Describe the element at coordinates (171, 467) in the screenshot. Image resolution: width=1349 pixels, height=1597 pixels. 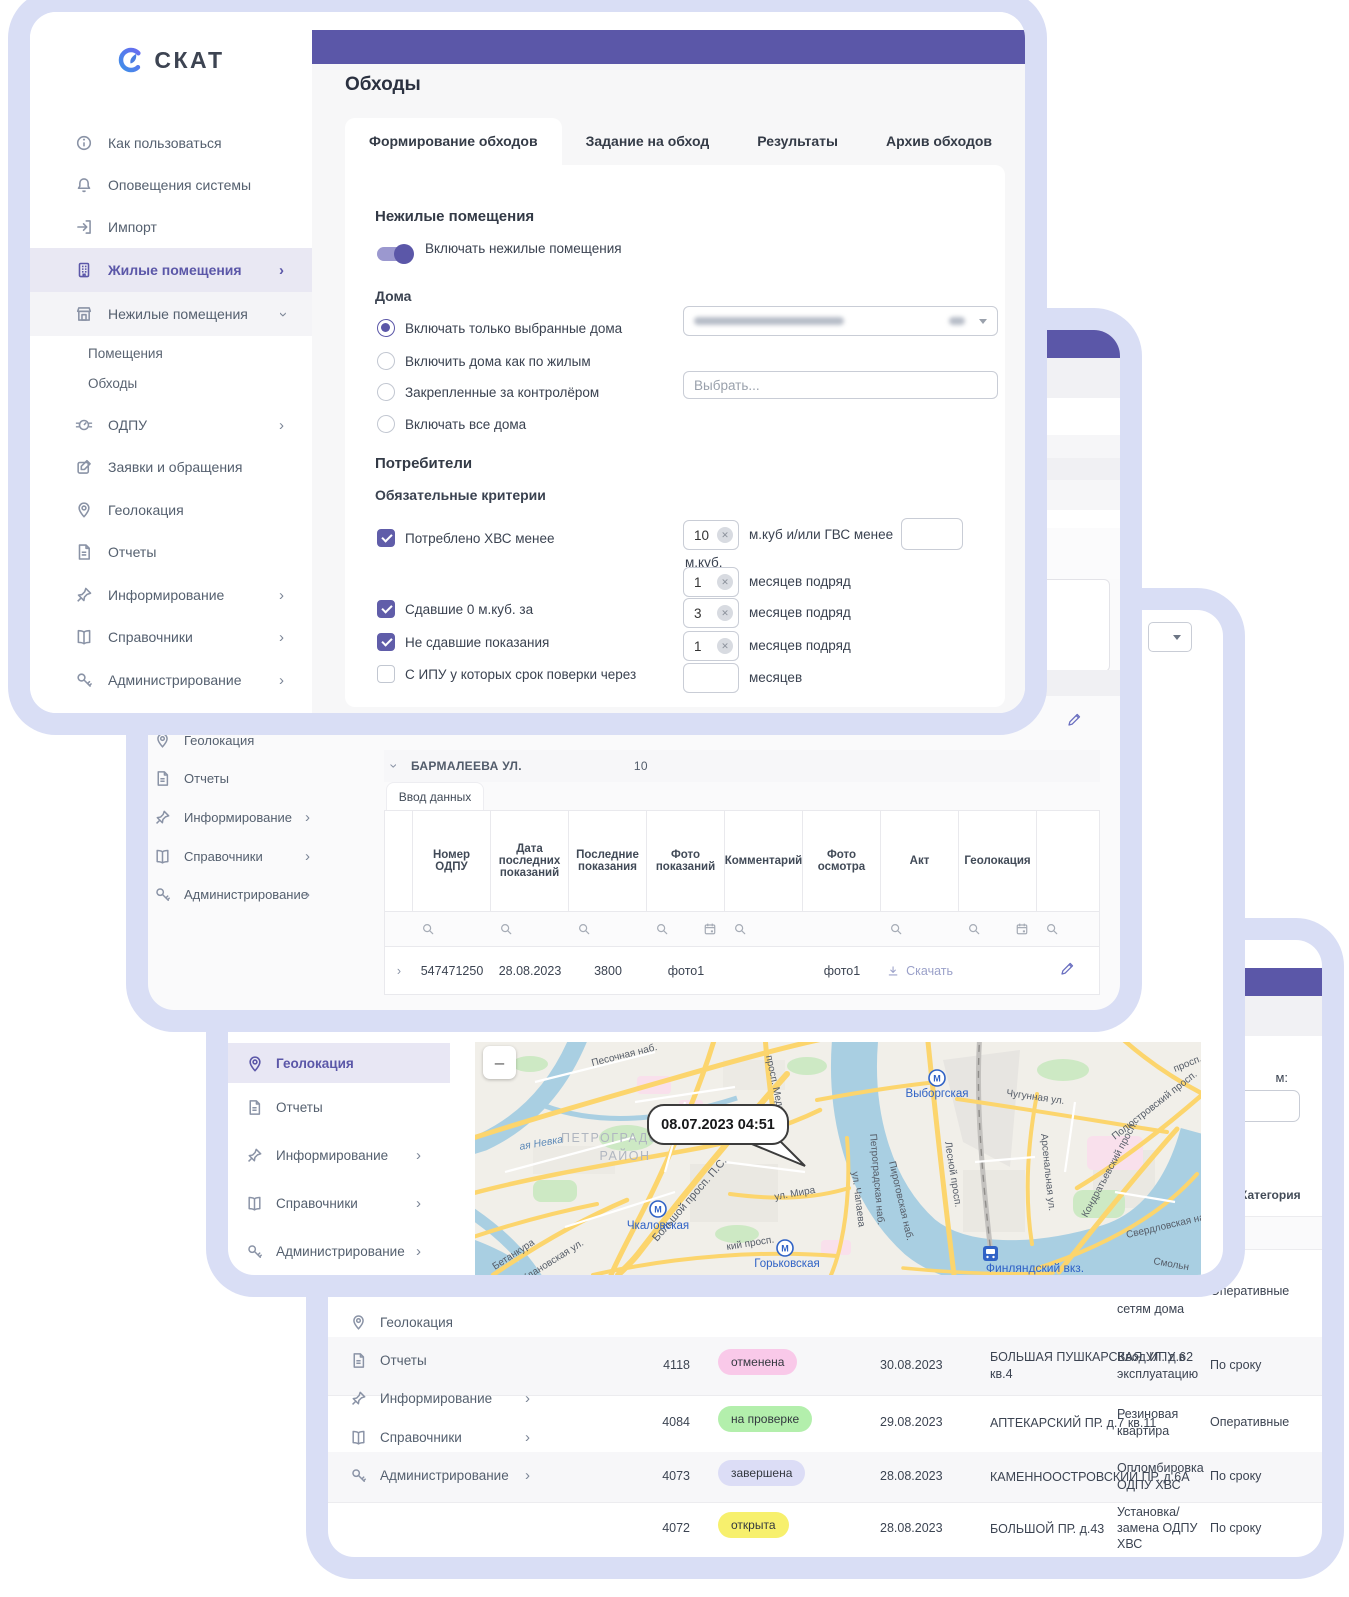
I see `sidebar-item-requests: Заявки и обращения` at that location.